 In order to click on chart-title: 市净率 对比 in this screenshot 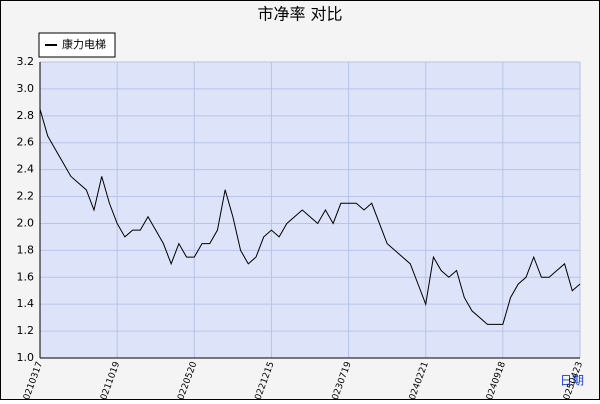, I will do `click(299, 14)`.